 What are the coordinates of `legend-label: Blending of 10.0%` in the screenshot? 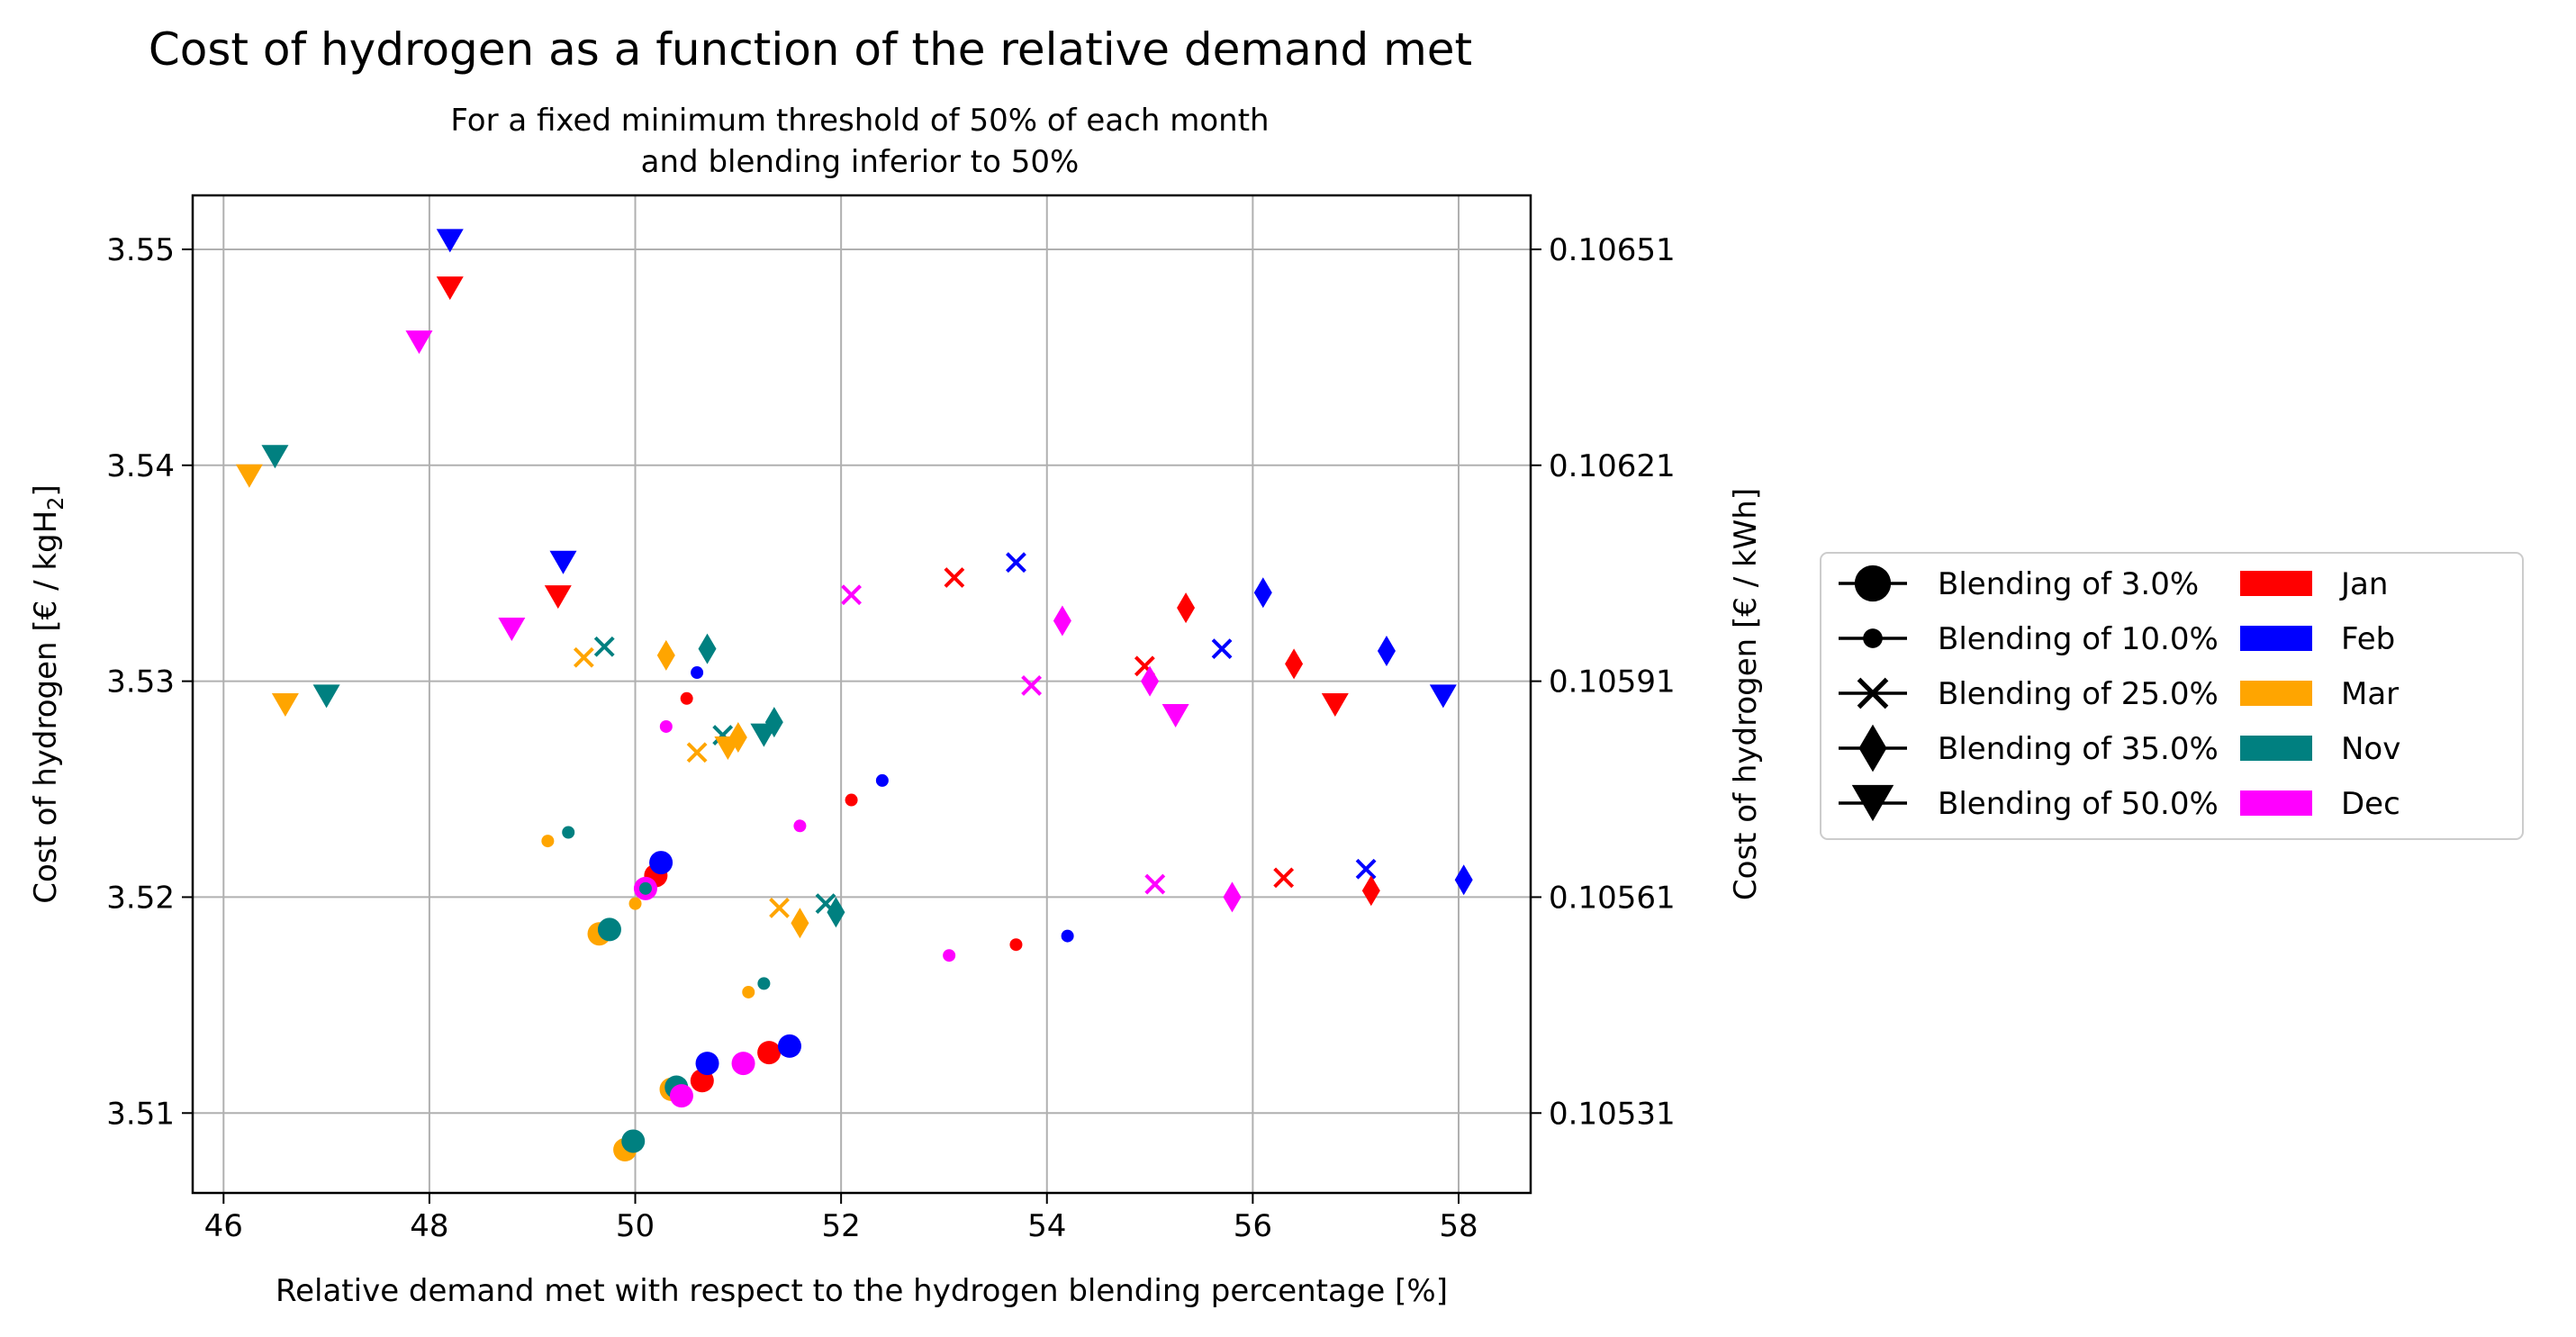 It's located at (2078, 639).